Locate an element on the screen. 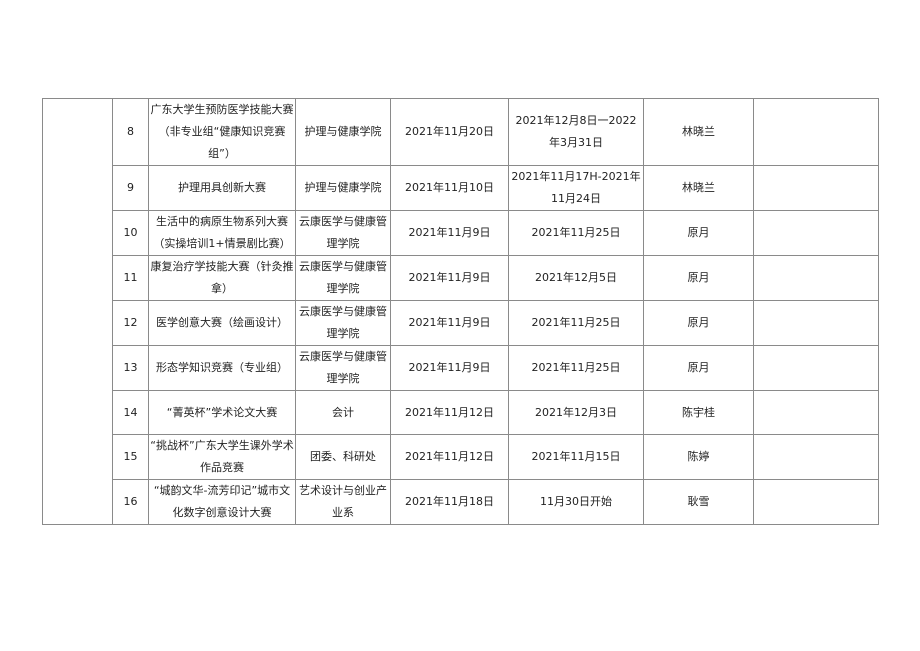  organizer: 艺术设计与创业产业系 is located at coordinates (343, 502).